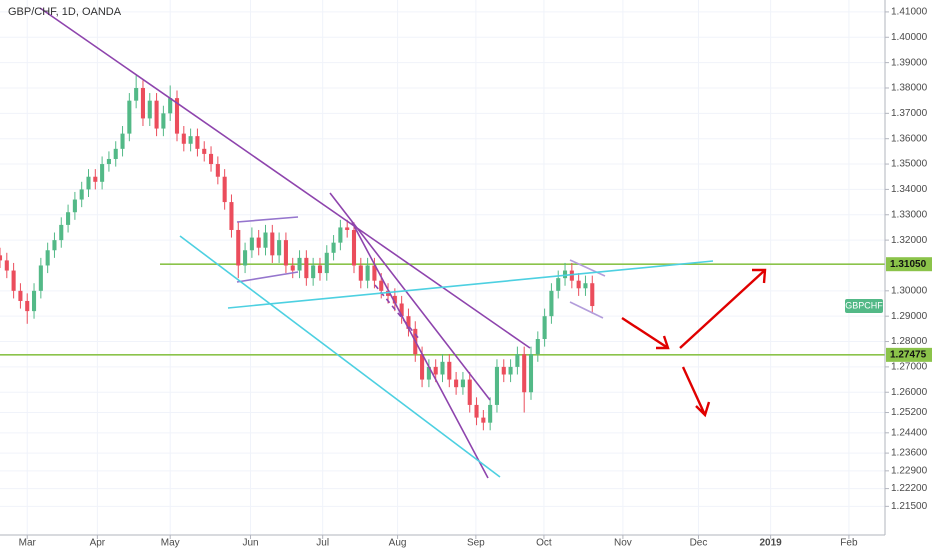  I want to click on x-tick-label: Jun, so click(250, 543).